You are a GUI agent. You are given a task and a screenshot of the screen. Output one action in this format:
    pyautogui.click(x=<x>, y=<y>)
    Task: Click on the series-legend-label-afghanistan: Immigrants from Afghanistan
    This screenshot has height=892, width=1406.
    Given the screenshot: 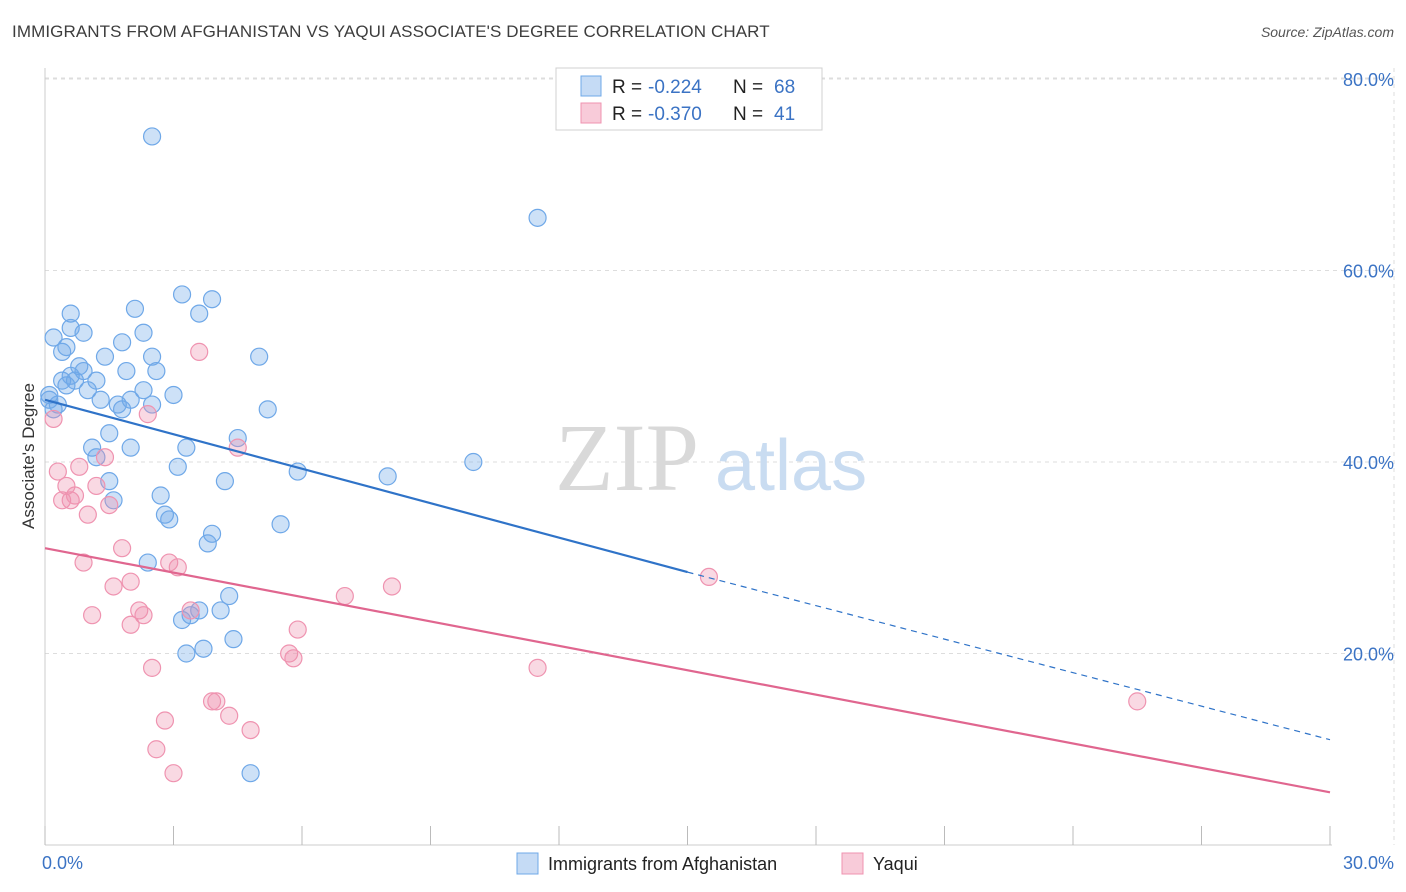 What is the action you would take?
    pyautogui.click(x=662, y=864)
    